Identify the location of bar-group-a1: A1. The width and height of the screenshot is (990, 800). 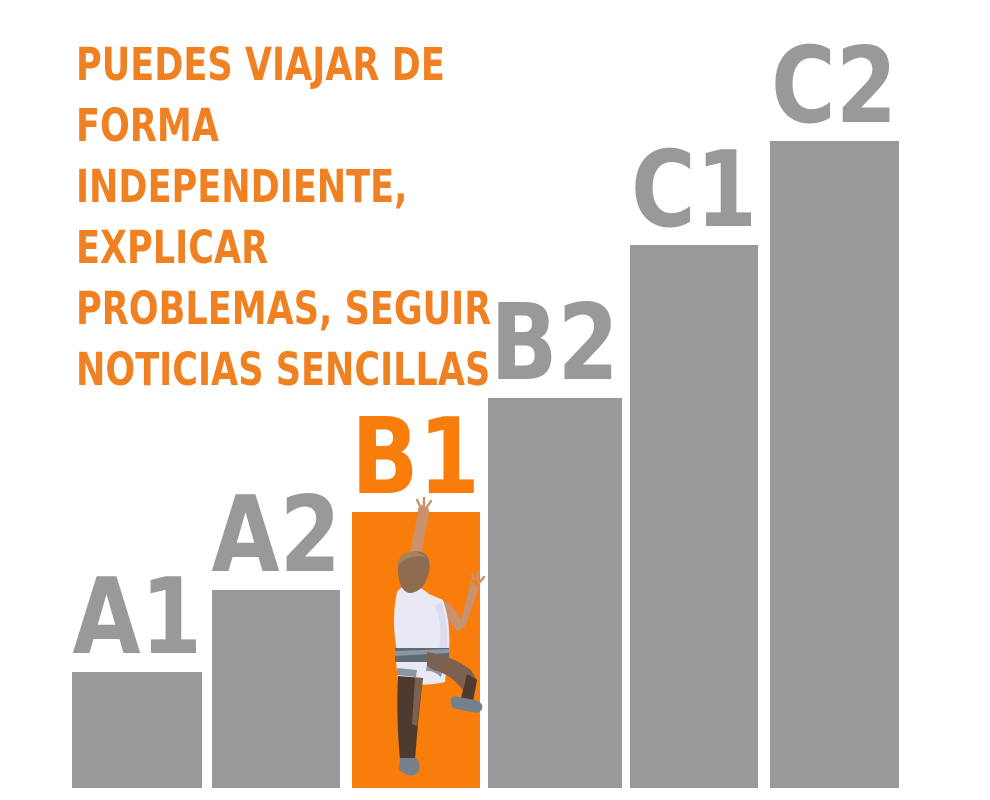
(137, 676).